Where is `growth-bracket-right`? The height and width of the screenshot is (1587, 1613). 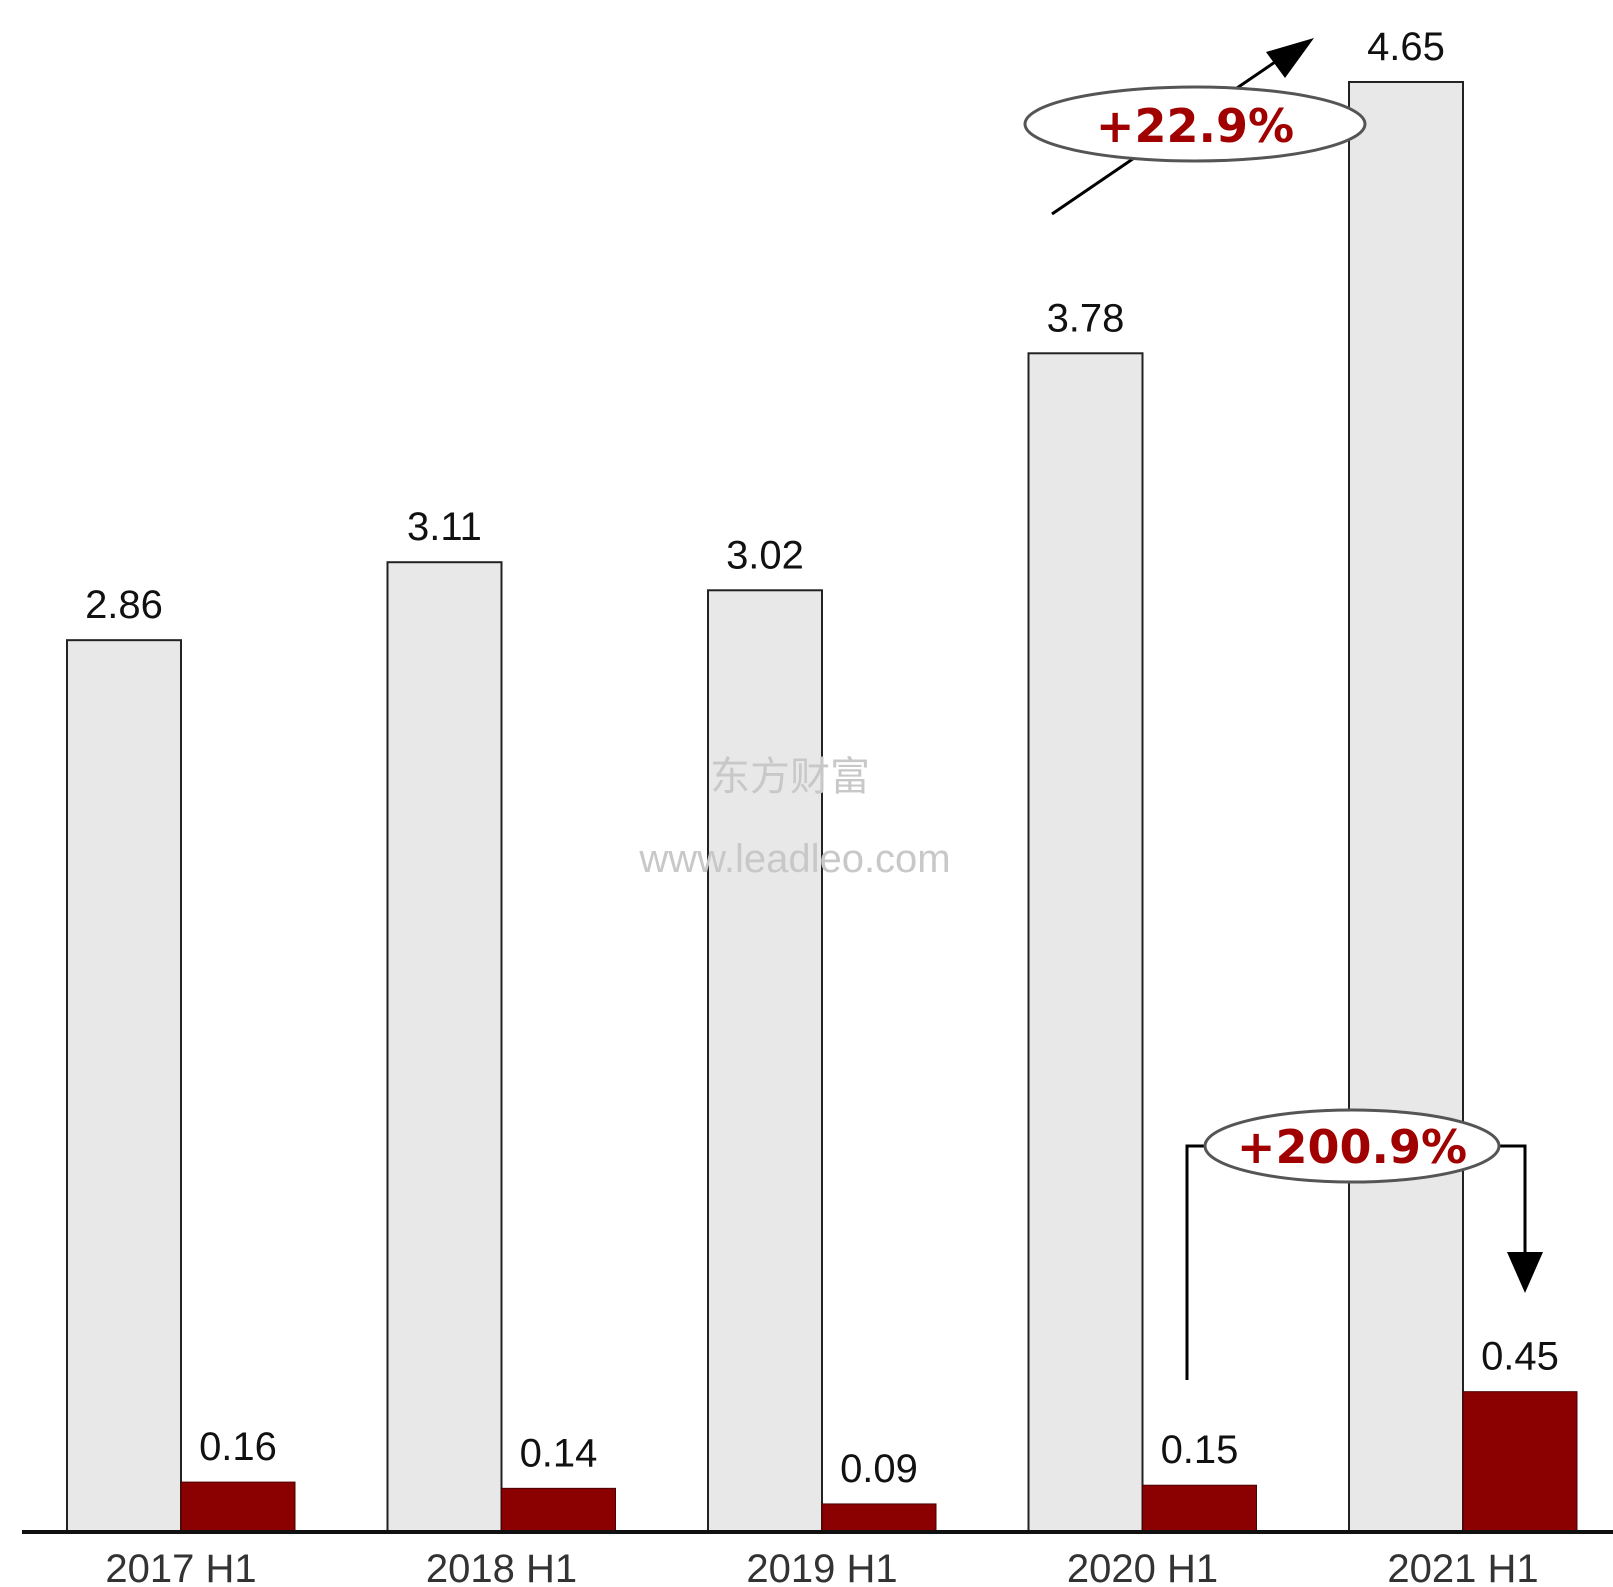 growth-bracket-right is located at coordinates (1510, 1198).